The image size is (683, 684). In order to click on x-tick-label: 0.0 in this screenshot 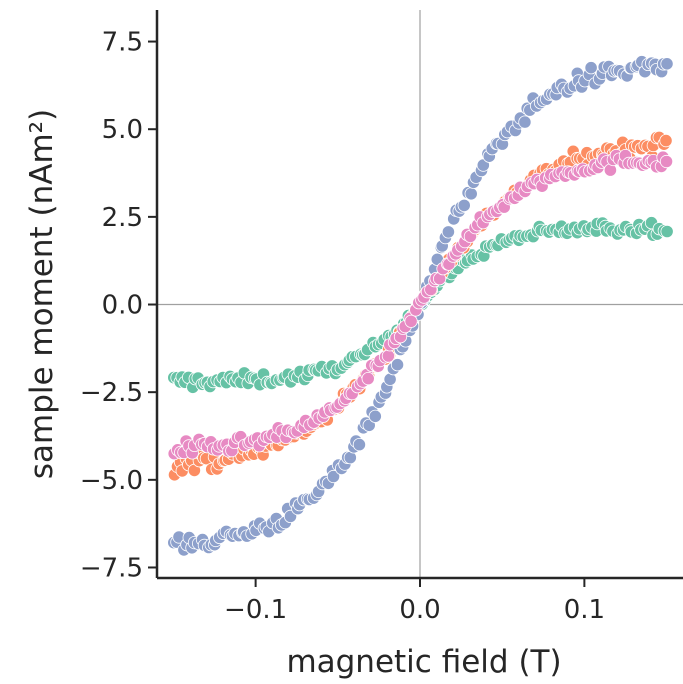, I will do `click(419, 610)`.